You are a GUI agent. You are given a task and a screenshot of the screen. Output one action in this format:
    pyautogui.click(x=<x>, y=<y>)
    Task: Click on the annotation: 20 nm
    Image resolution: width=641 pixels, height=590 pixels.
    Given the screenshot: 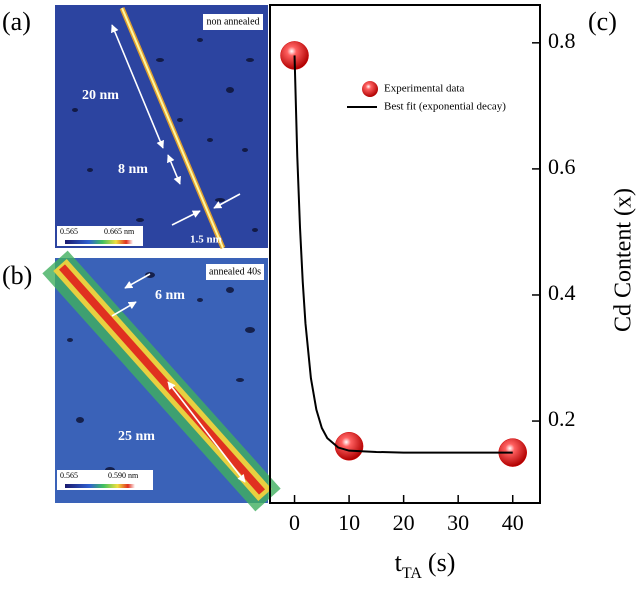 What is the action you would take?
    pyautogui.click(x=100, y=95)
    